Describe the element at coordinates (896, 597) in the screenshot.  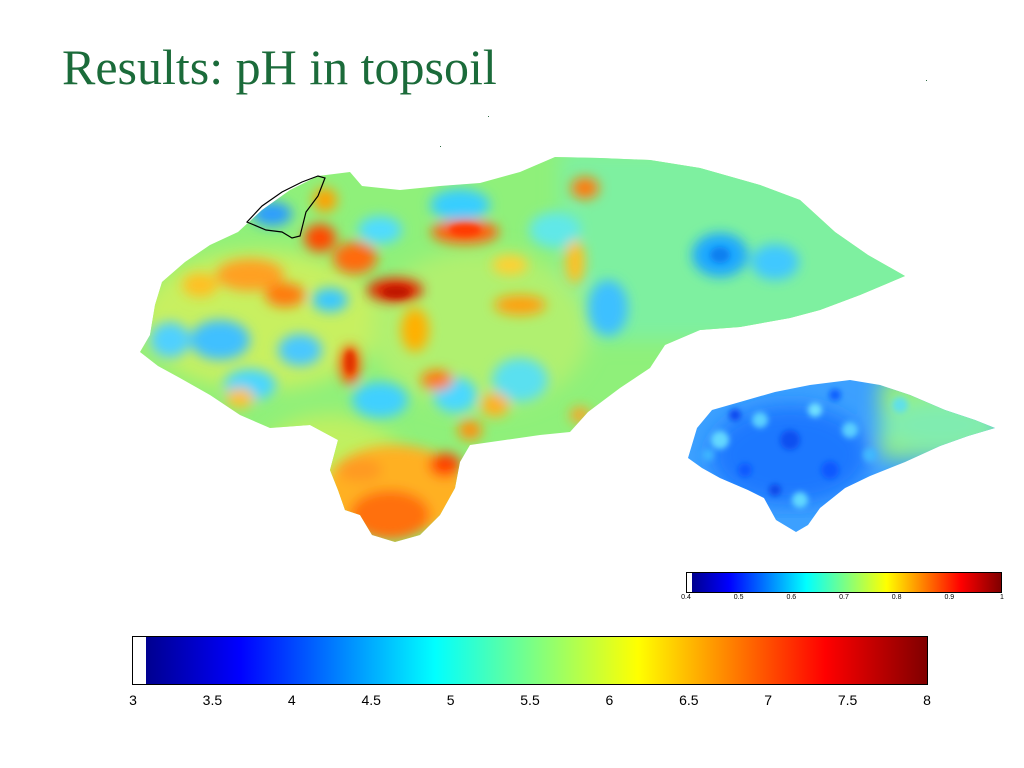
I see `inset_colorbar-tick-label: 0.8` at that location.